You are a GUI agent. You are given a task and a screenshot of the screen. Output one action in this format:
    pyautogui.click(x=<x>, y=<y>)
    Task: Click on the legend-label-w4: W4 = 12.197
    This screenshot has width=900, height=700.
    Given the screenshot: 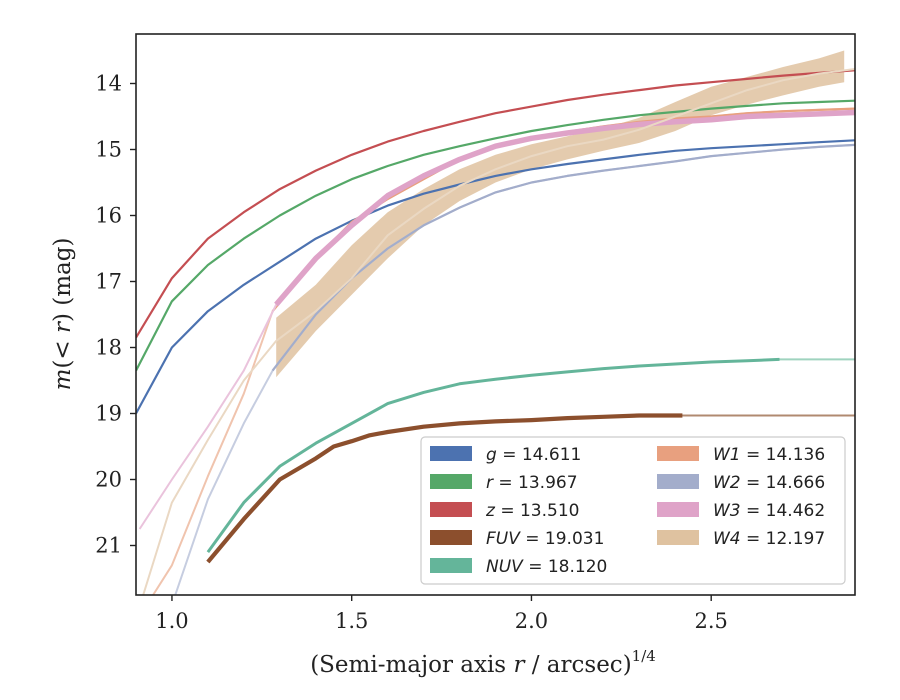 What is the action you would take?
    pyautogui.click(x=769, y=539)
    